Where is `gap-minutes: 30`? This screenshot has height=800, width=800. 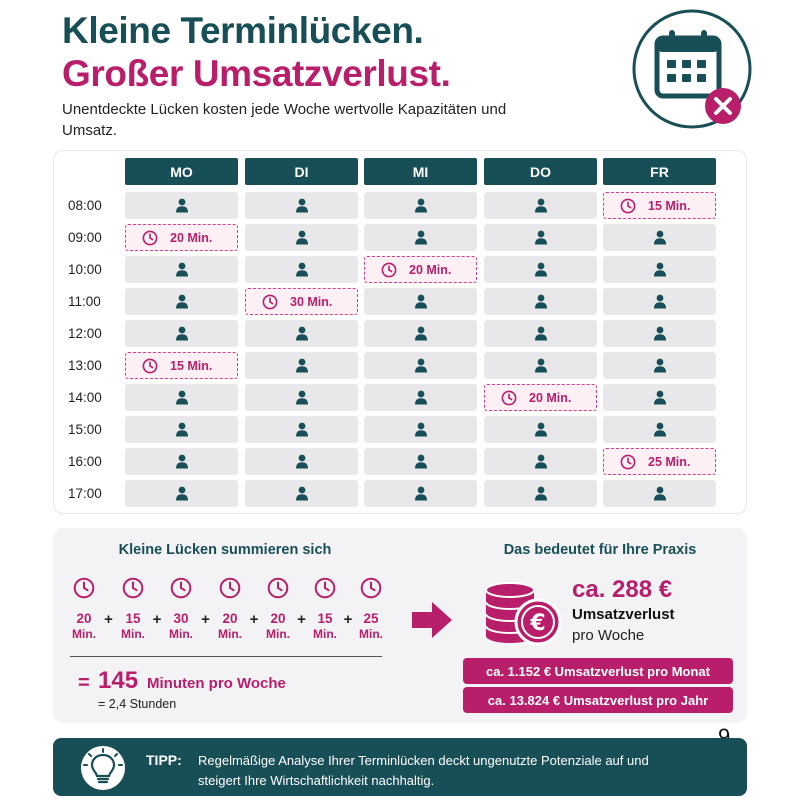
gap-minutes: 30 is located at coordinates (181, 618).